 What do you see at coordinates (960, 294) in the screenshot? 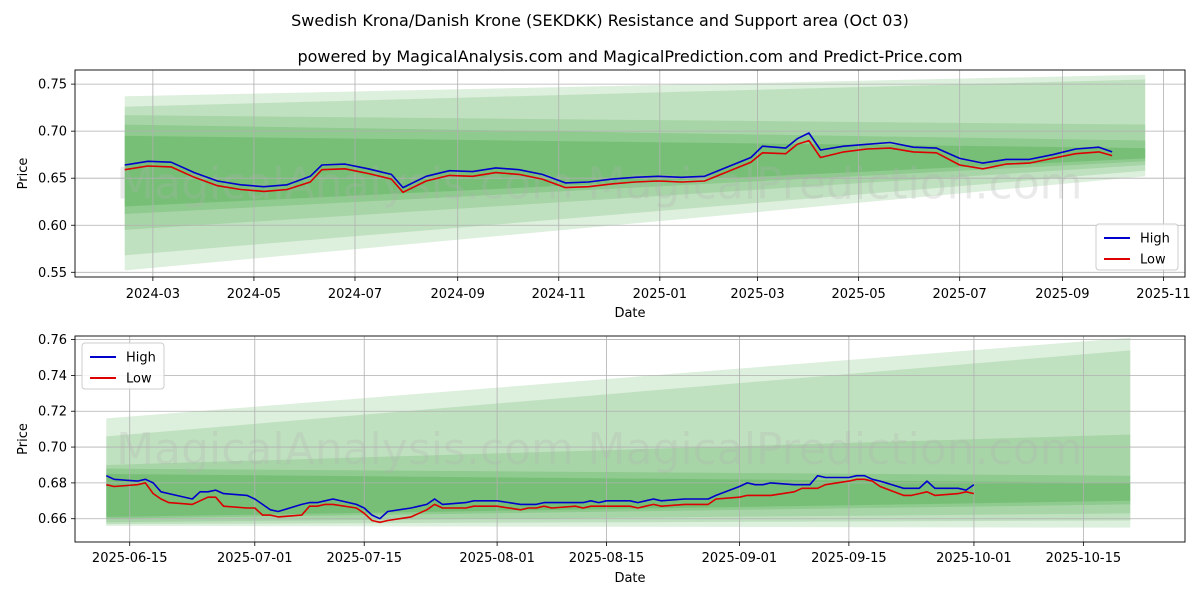
I see `x-tick-label: 2025-07` at bounding box center [960, 294].